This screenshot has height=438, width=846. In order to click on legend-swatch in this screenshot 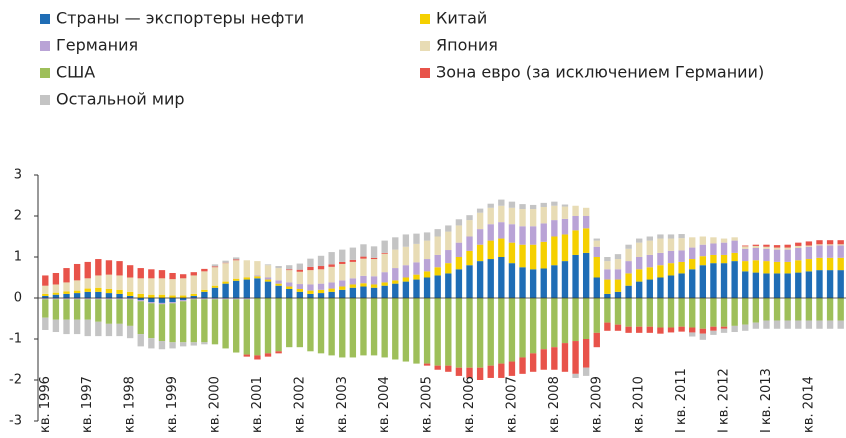, I will do `click(45, 73)`.